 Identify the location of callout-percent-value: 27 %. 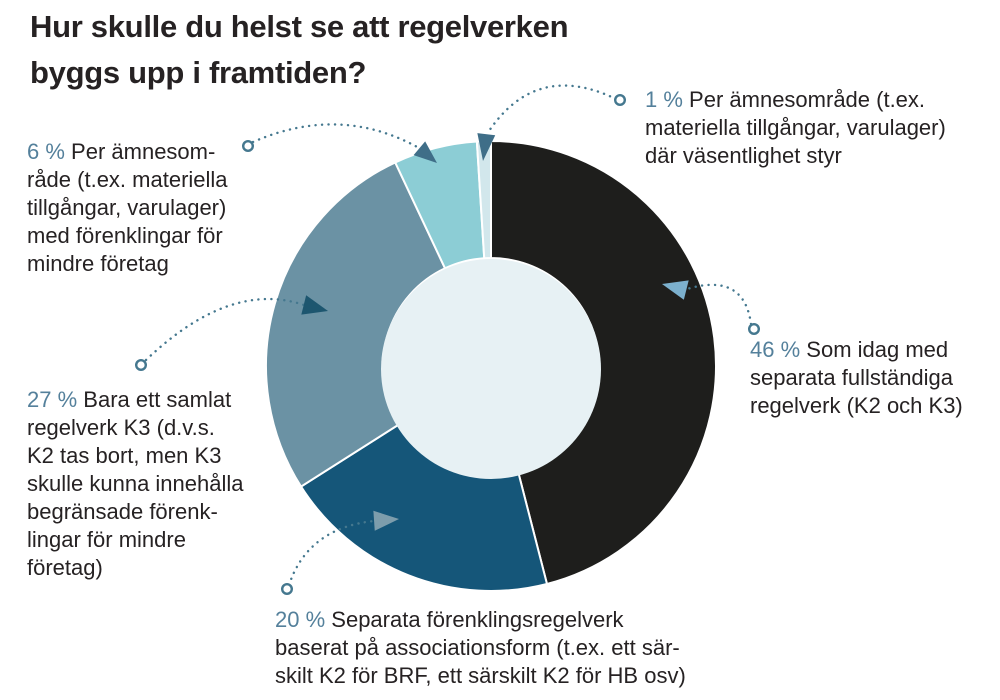
(52, 399).